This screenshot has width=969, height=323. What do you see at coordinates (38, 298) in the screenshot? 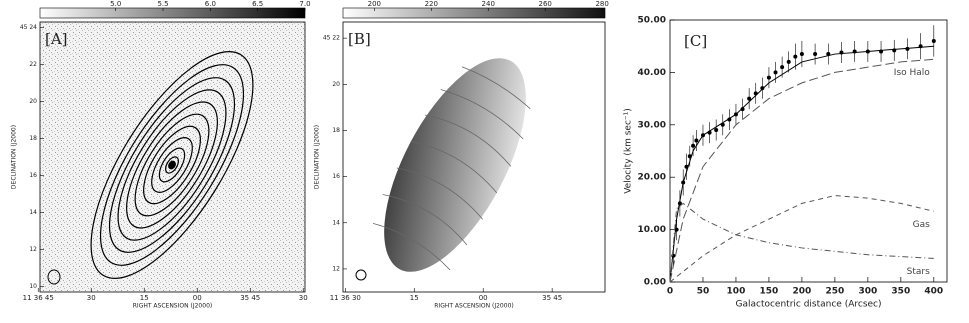
I see `x-tick-label: 11 36 45` at bounding box center [38, 298].